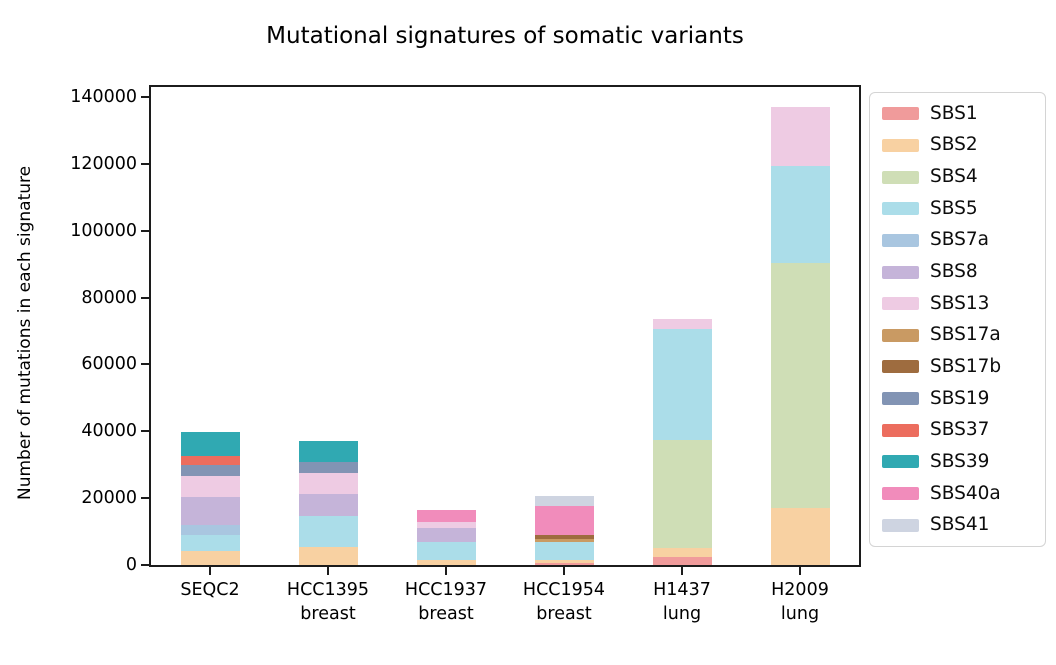 The image size is (1056, 665). What do you see at coordinates (328, 503) in the screenshot?
I see `bar-HCC1395` at bounding box center [328, 503].